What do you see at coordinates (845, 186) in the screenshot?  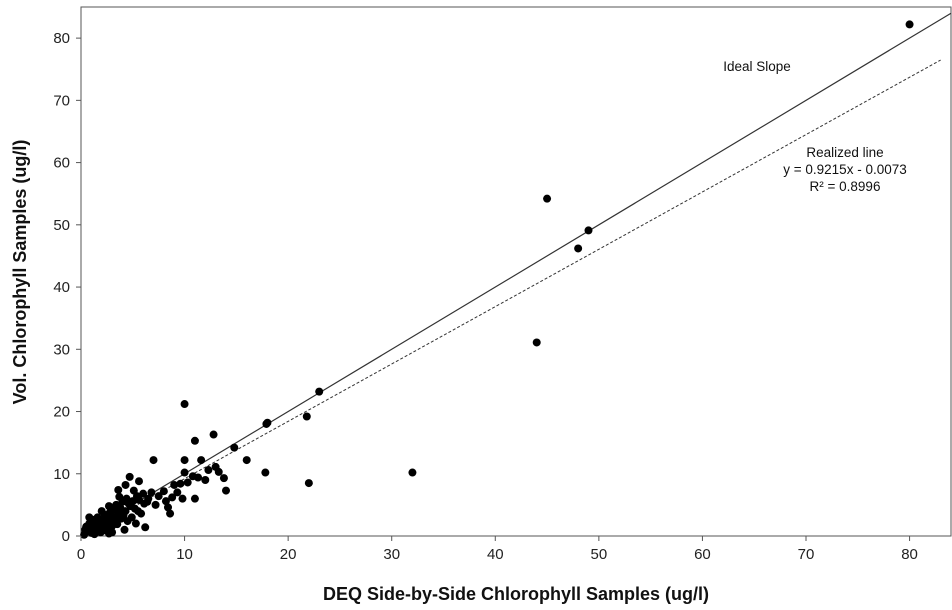 I see `r-squared-value: R² = 0.8996` at bounding box center [845, 186].